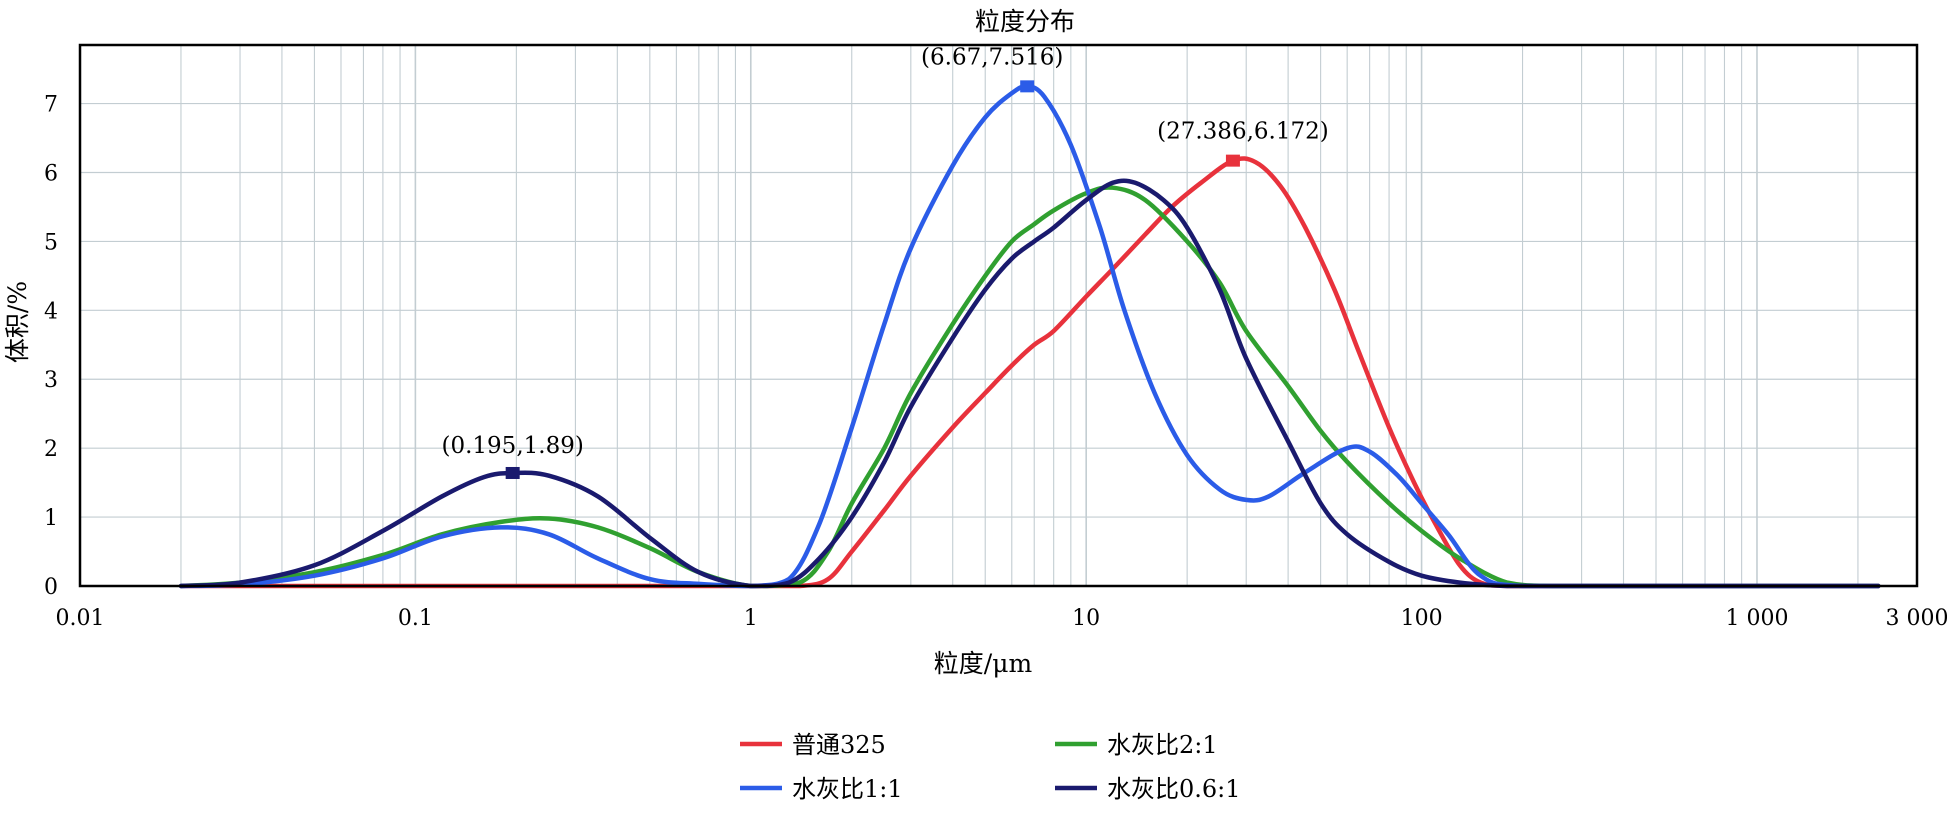 This screenshot has width=1947, height=814. What do you see at coordinates (1001, 618) in the screenshot?
I see `x-tick-labels: 0.01 0.1 1 10 100 1 000 3 000` at bounding box center [1001, 618].